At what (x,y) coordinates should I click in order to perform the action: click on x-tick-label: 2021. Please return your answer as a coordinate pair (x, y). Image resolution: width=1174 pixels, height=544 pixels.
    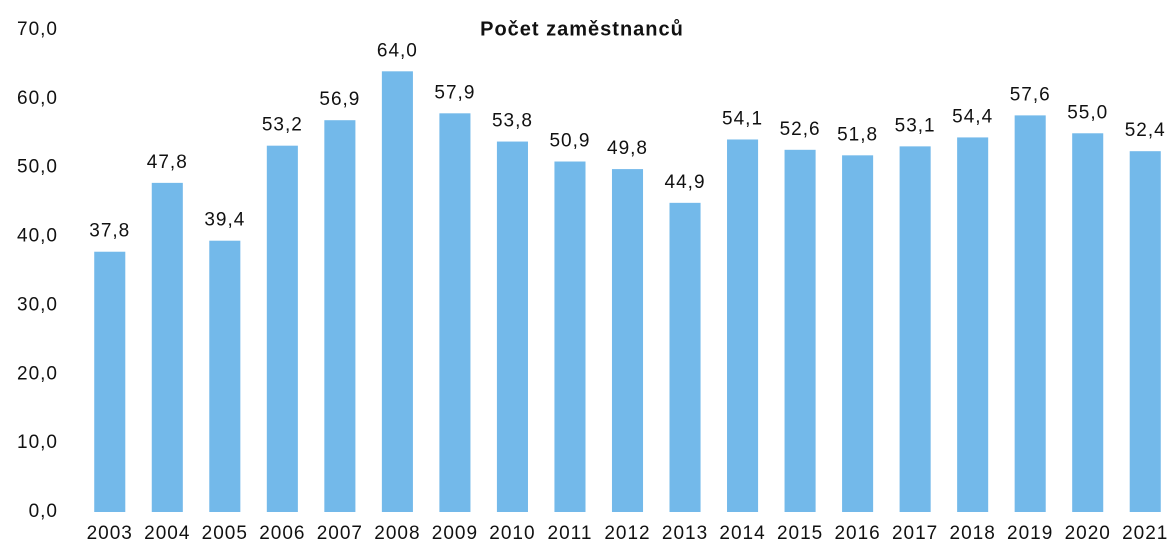
    Looking at the image, I should click on (1145, 533).